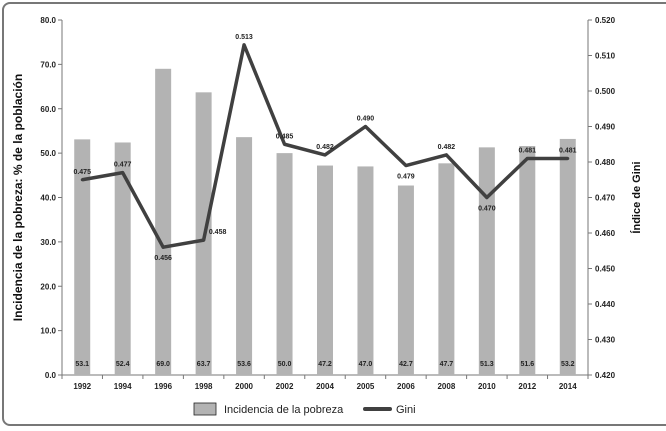 Image resolution: width=666 pixels, height=431 pixels. What do you see at coordinates (366, 386) in the screenshot?
I see `x-tick-label: 2005` at bounding box center [366, 386].